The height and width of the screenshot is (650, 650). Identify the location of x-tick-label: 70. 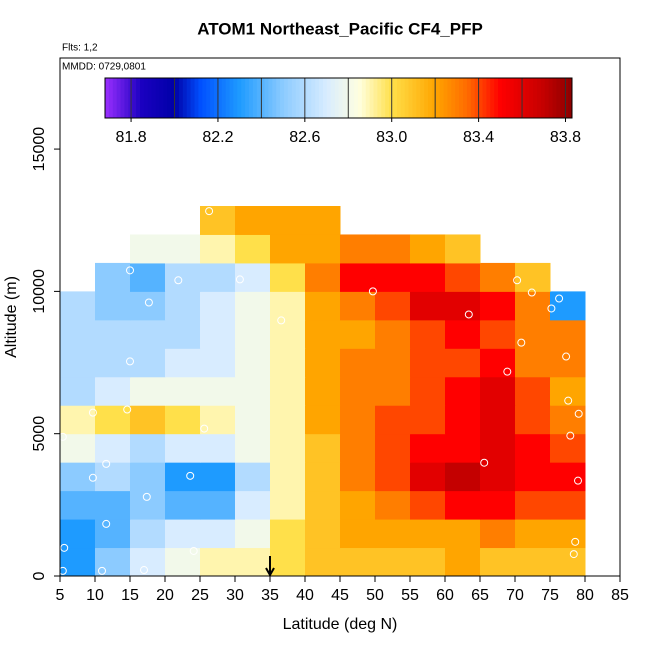
(515, 595).